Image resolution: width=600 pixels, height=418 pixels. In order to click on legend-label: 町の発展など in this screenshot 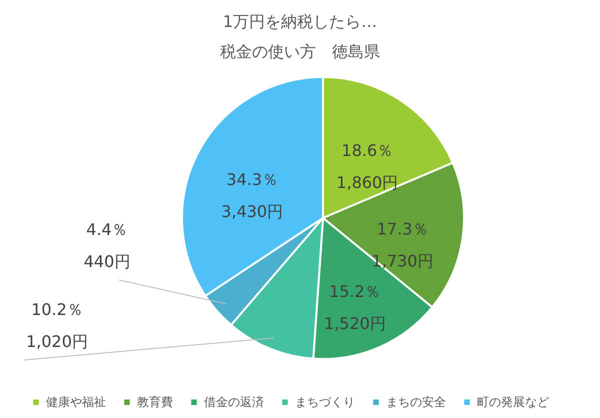, I will do `click(513, 402)`.